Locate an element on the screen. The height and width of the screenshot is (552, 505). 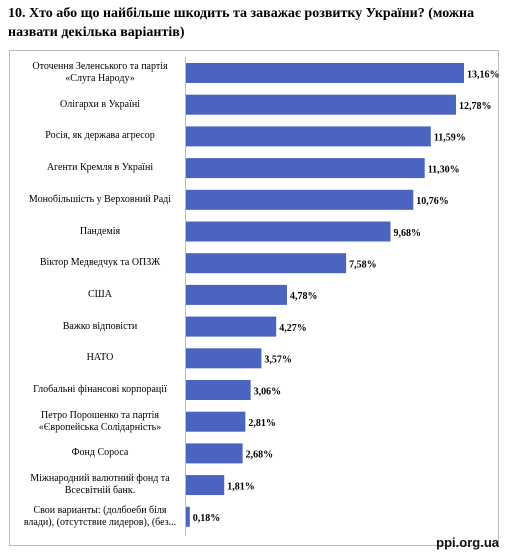
watermark: ppi.org.ua is located at coordinates (467, 542).